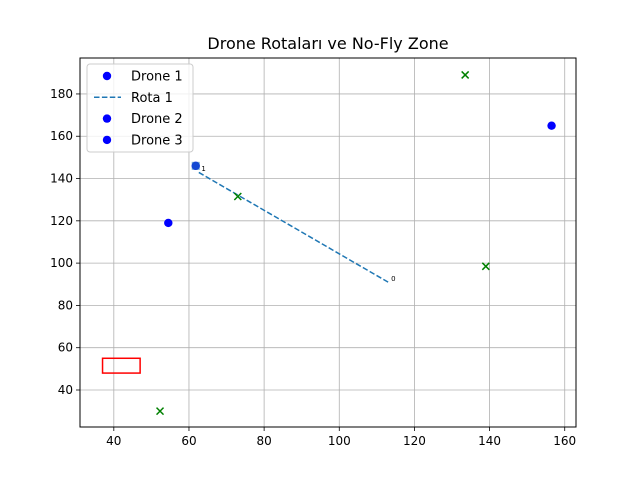 The image size is (640, 480). Describe the element at coordinates (65, 348) in the screenshot. I see `y-tick-label: 60` at that location.